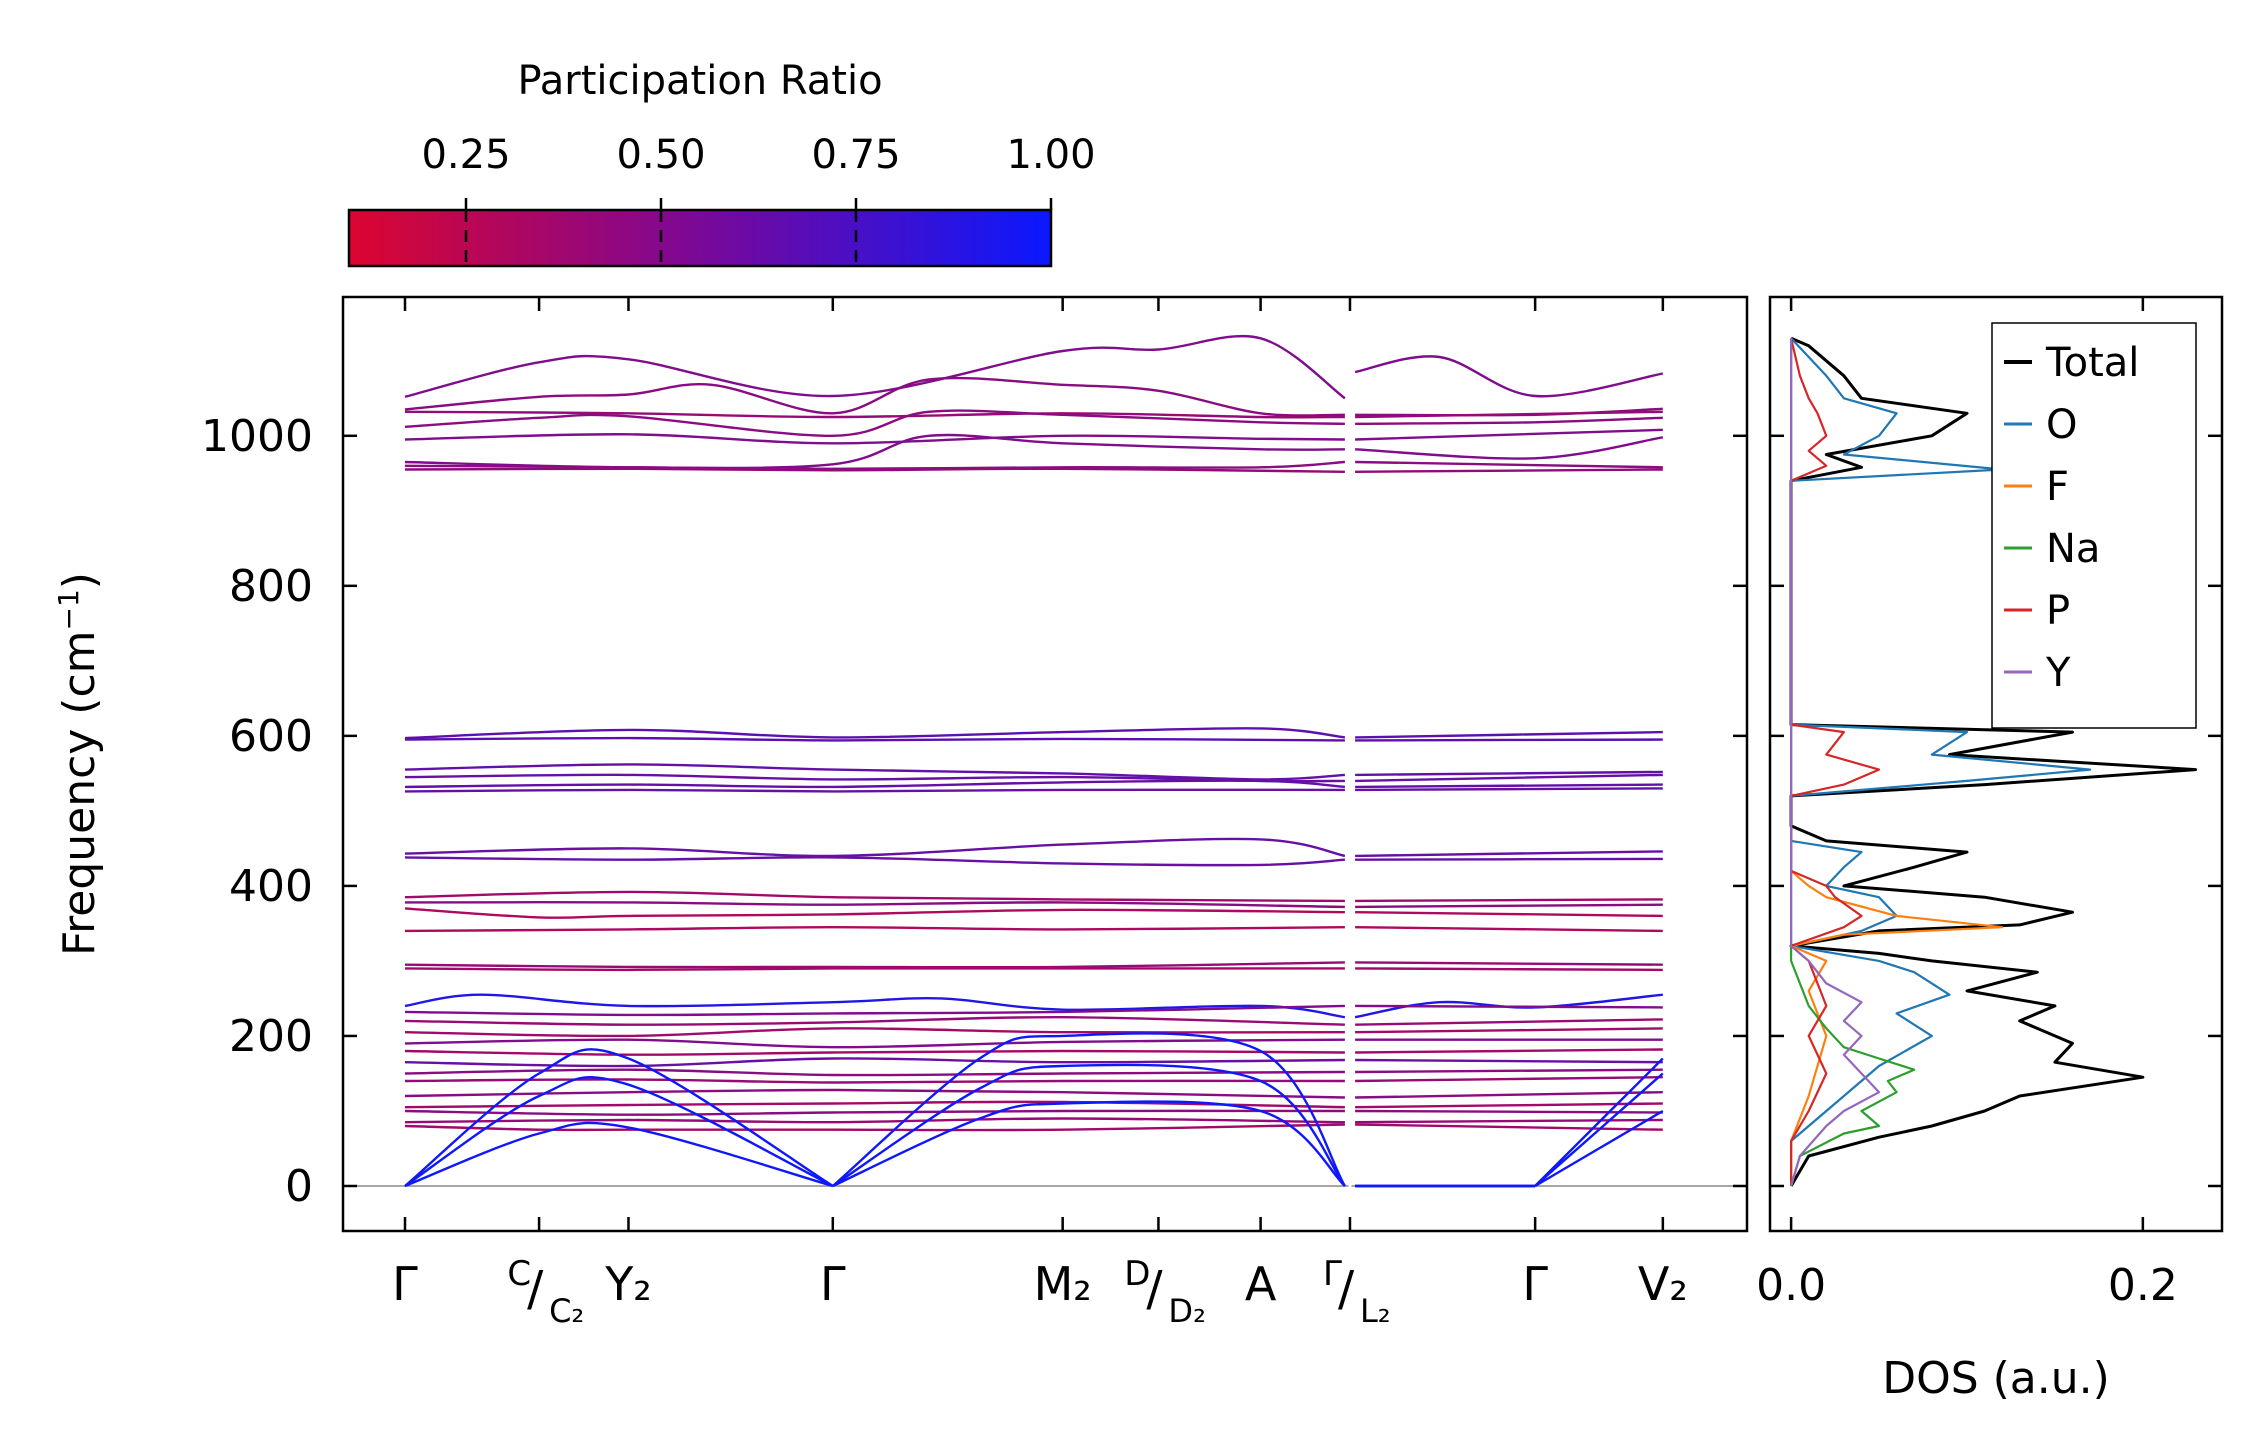 This screenshot has height=1455, width=2259. What do you see at coordinates (271, 586) in the screenshot?
I see `y-tick-label: 800` at bounding box center [271, 586].